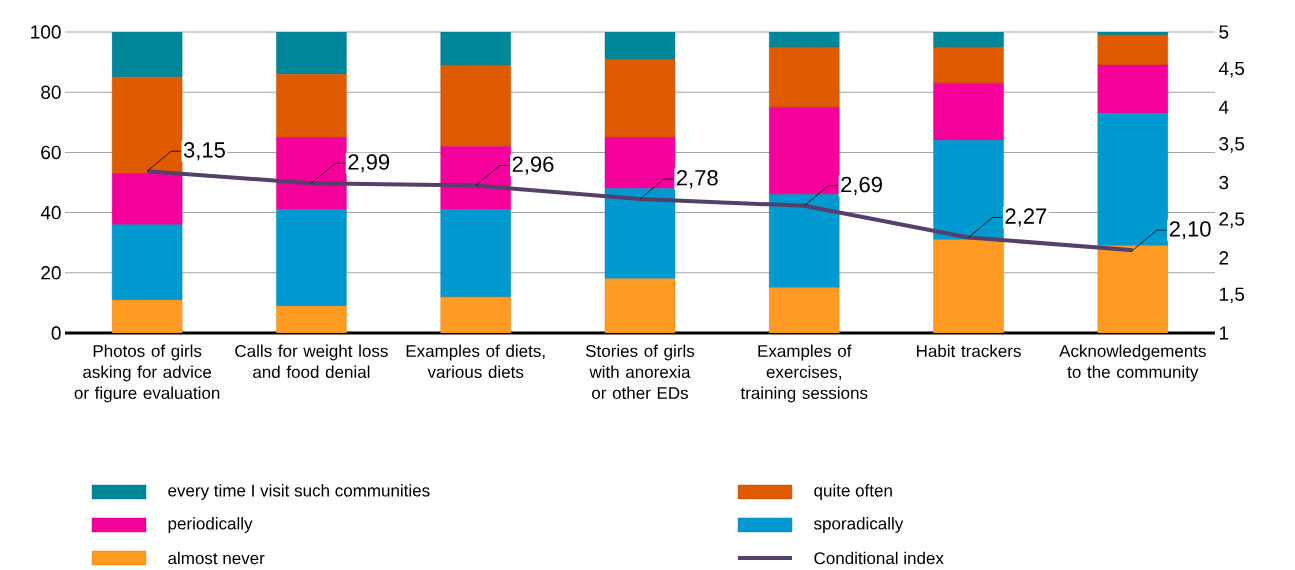 This screenshot has width=1295, height=570. I want to click on y2-tick-label: 4,5, so click(1231, 69).